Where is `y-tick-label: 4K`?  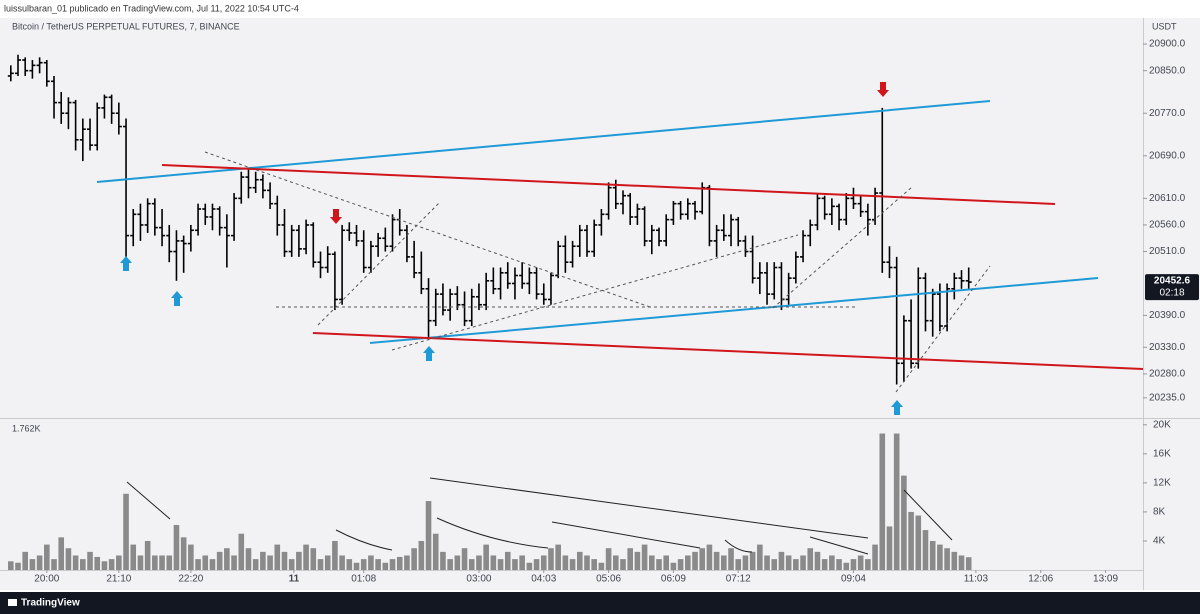
y-tick-label: 4K is located at coordinates (1159, 541).